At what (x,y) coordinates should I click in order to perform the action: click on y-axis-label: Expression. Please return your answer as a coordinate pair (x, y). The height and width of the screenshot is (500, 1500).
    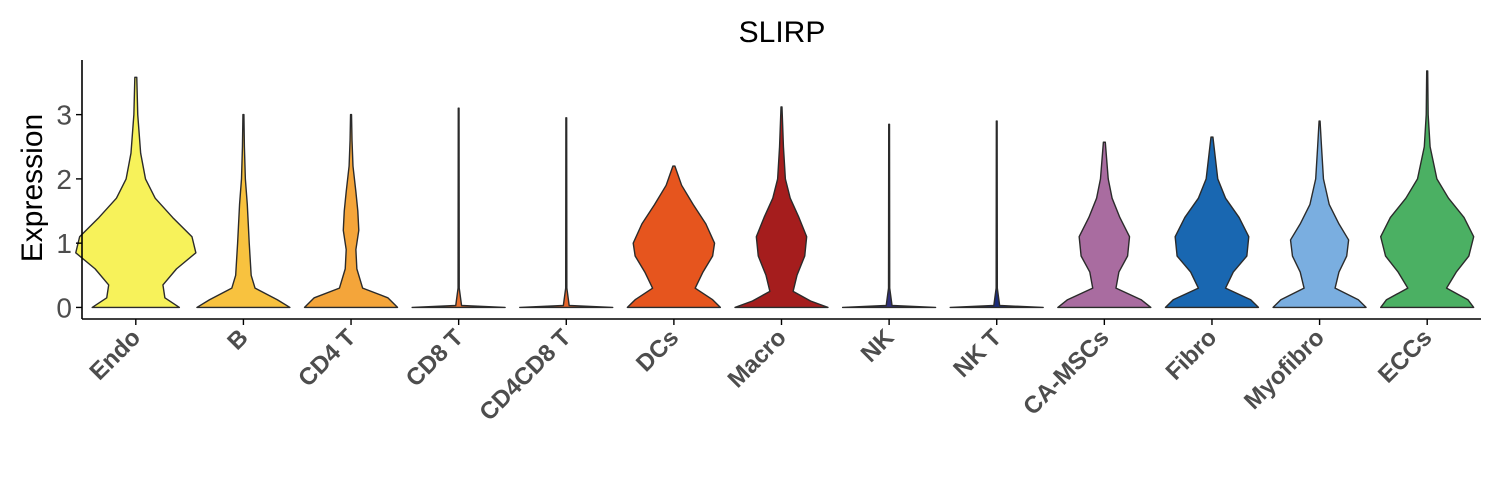
    Looking at the image, I should click on (32, 188).